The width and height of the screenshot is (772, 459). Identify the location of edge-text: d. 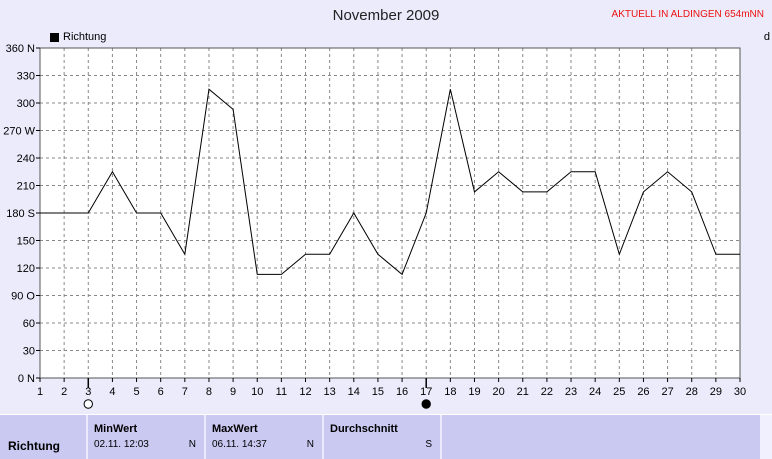
(766, 37).